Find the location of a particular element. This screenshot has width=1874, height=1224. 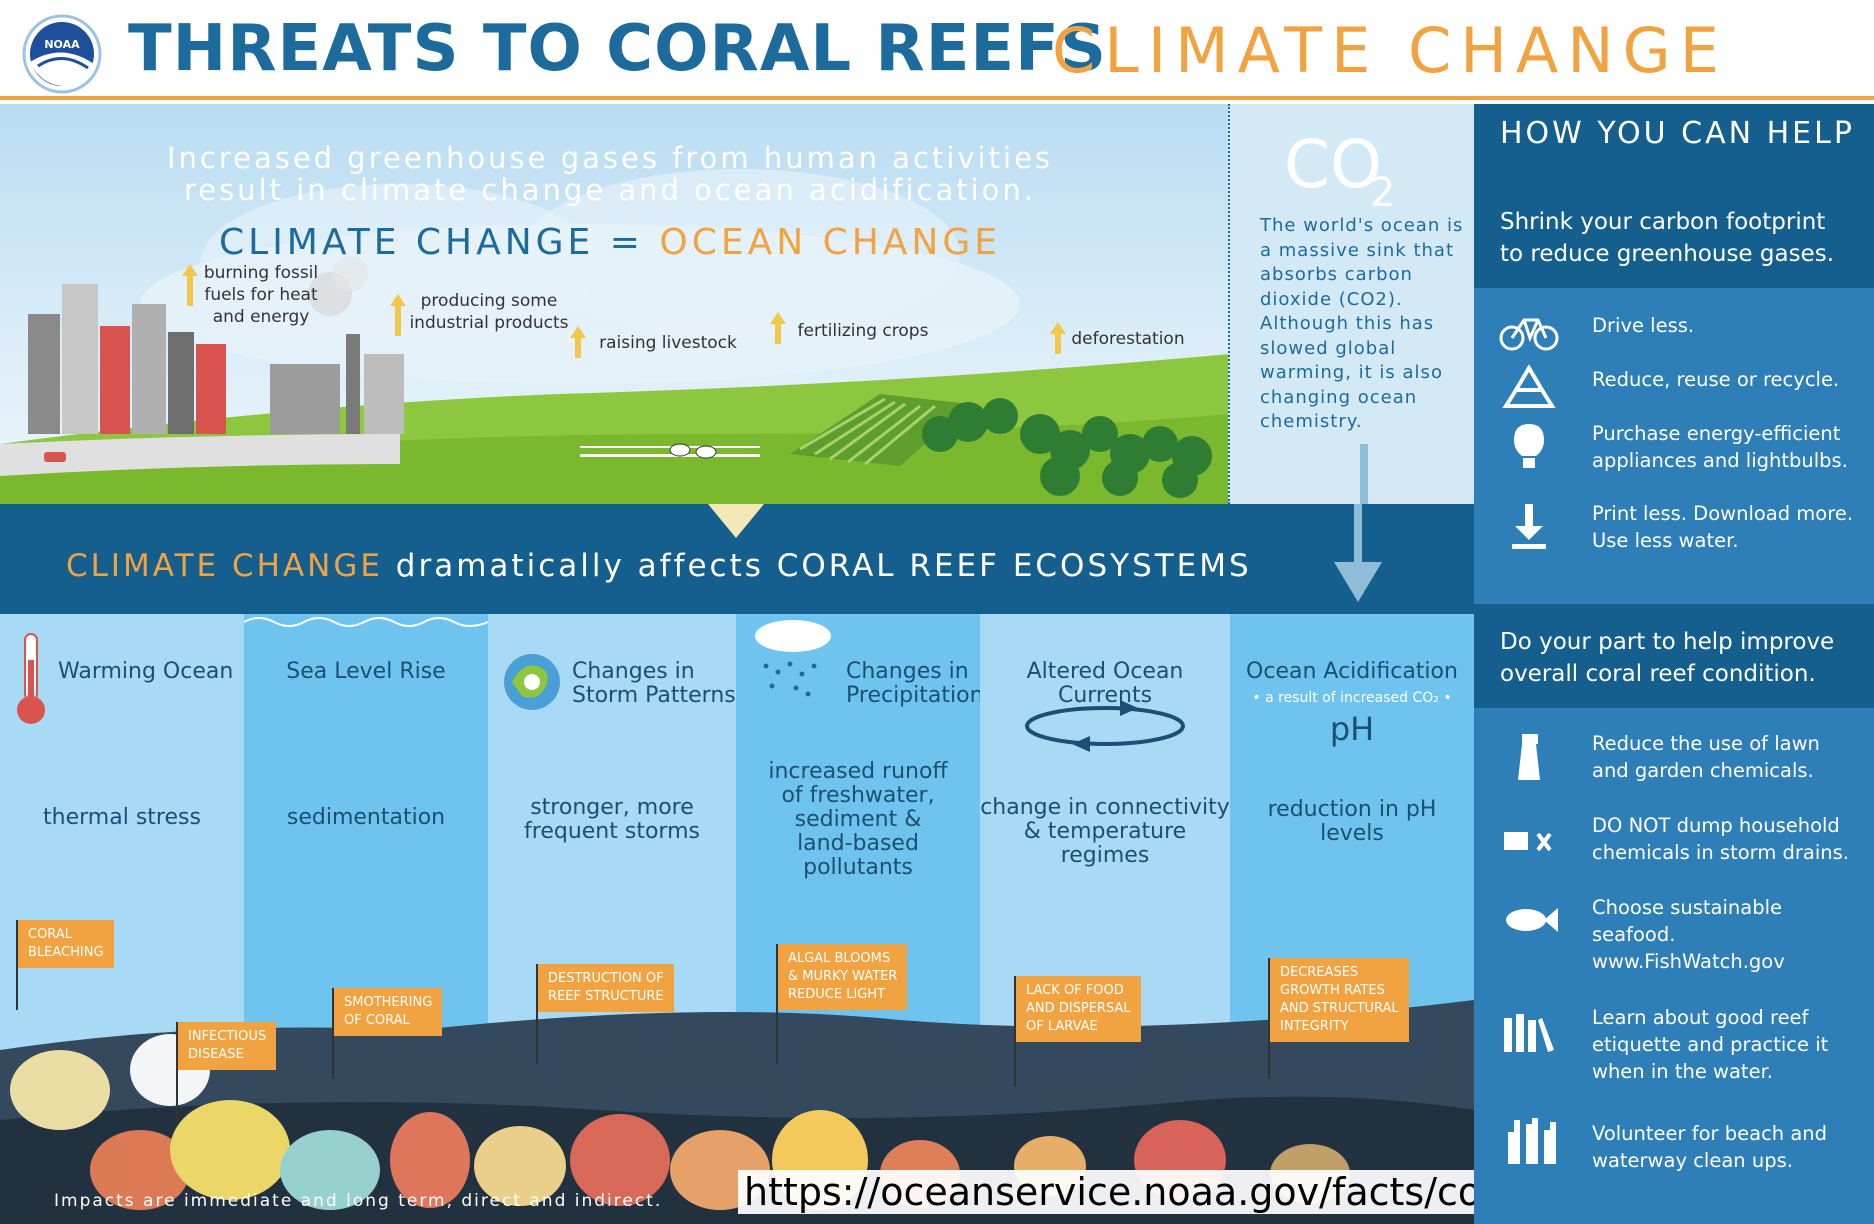

column-title: Changes in Precipitation is located at coordinates (915, 683).